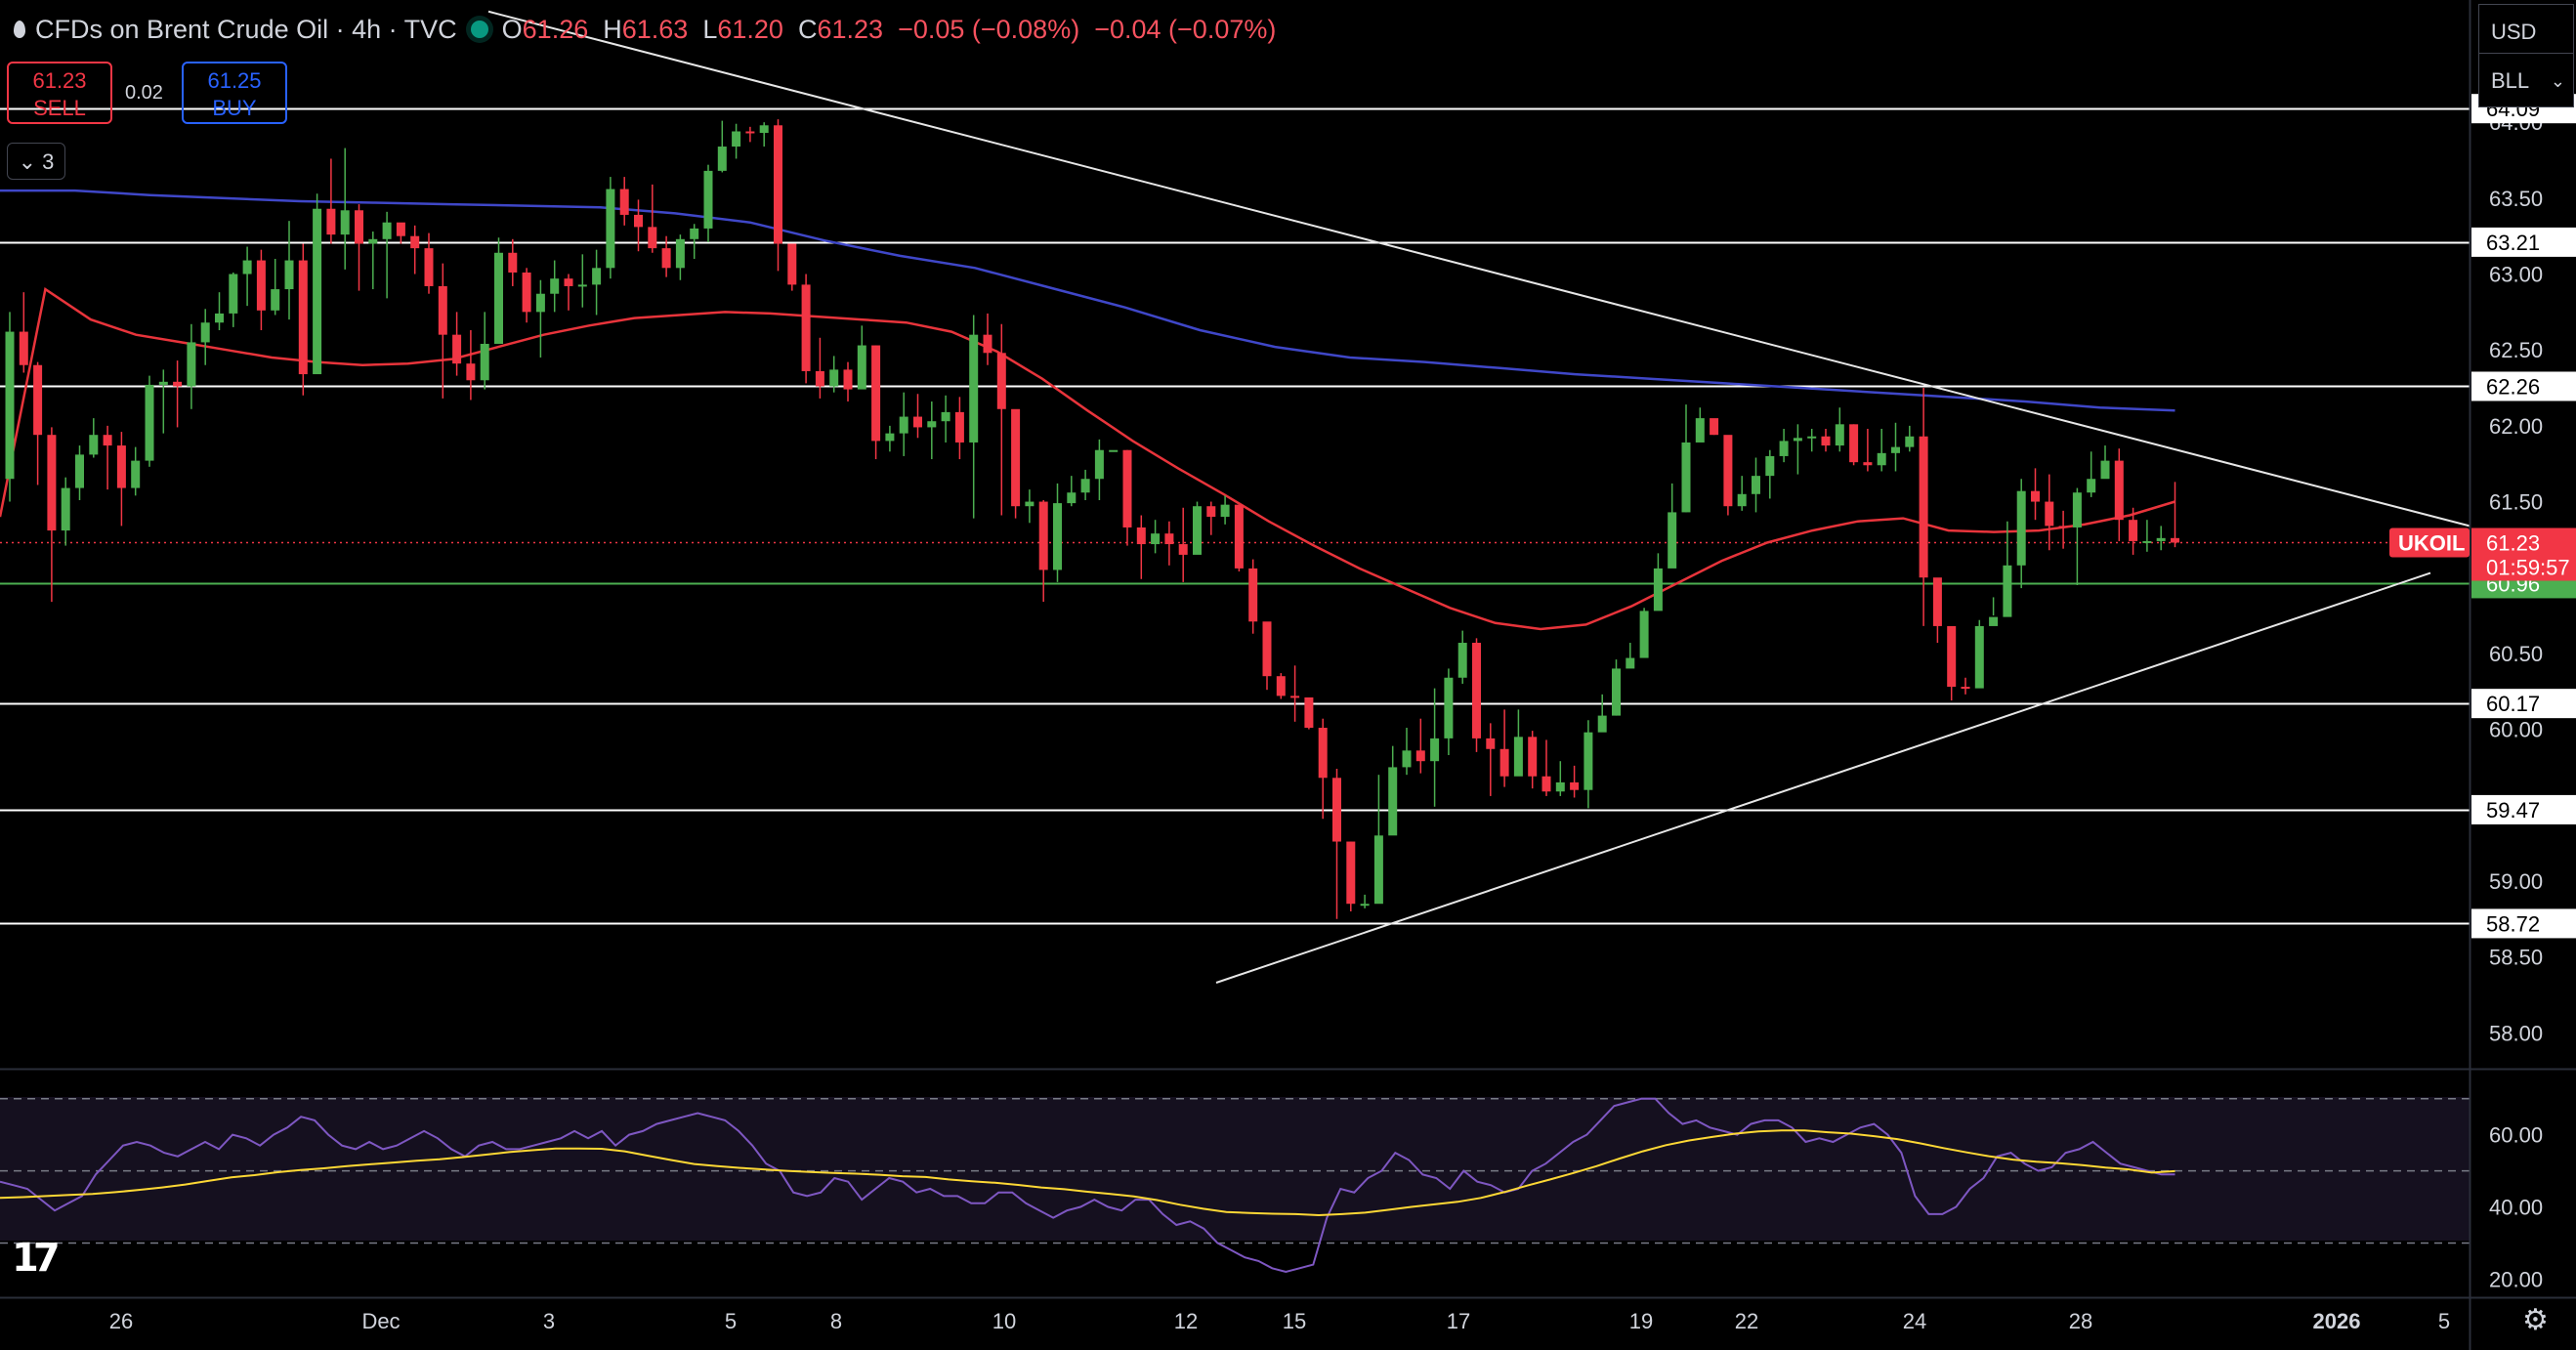  I want to click on price-tick-label: 60.50, so click(2516, 654).